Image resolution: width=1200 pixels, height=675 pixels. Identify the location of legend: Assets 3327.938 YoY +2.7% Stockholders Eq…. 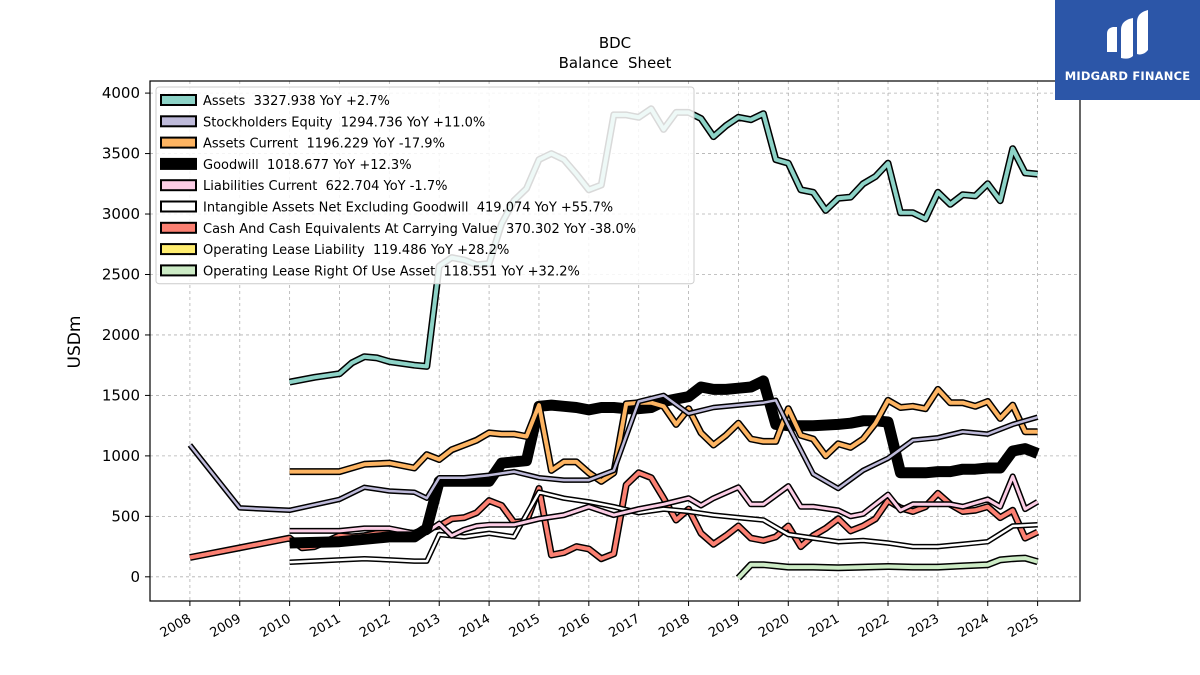
(425, 185).